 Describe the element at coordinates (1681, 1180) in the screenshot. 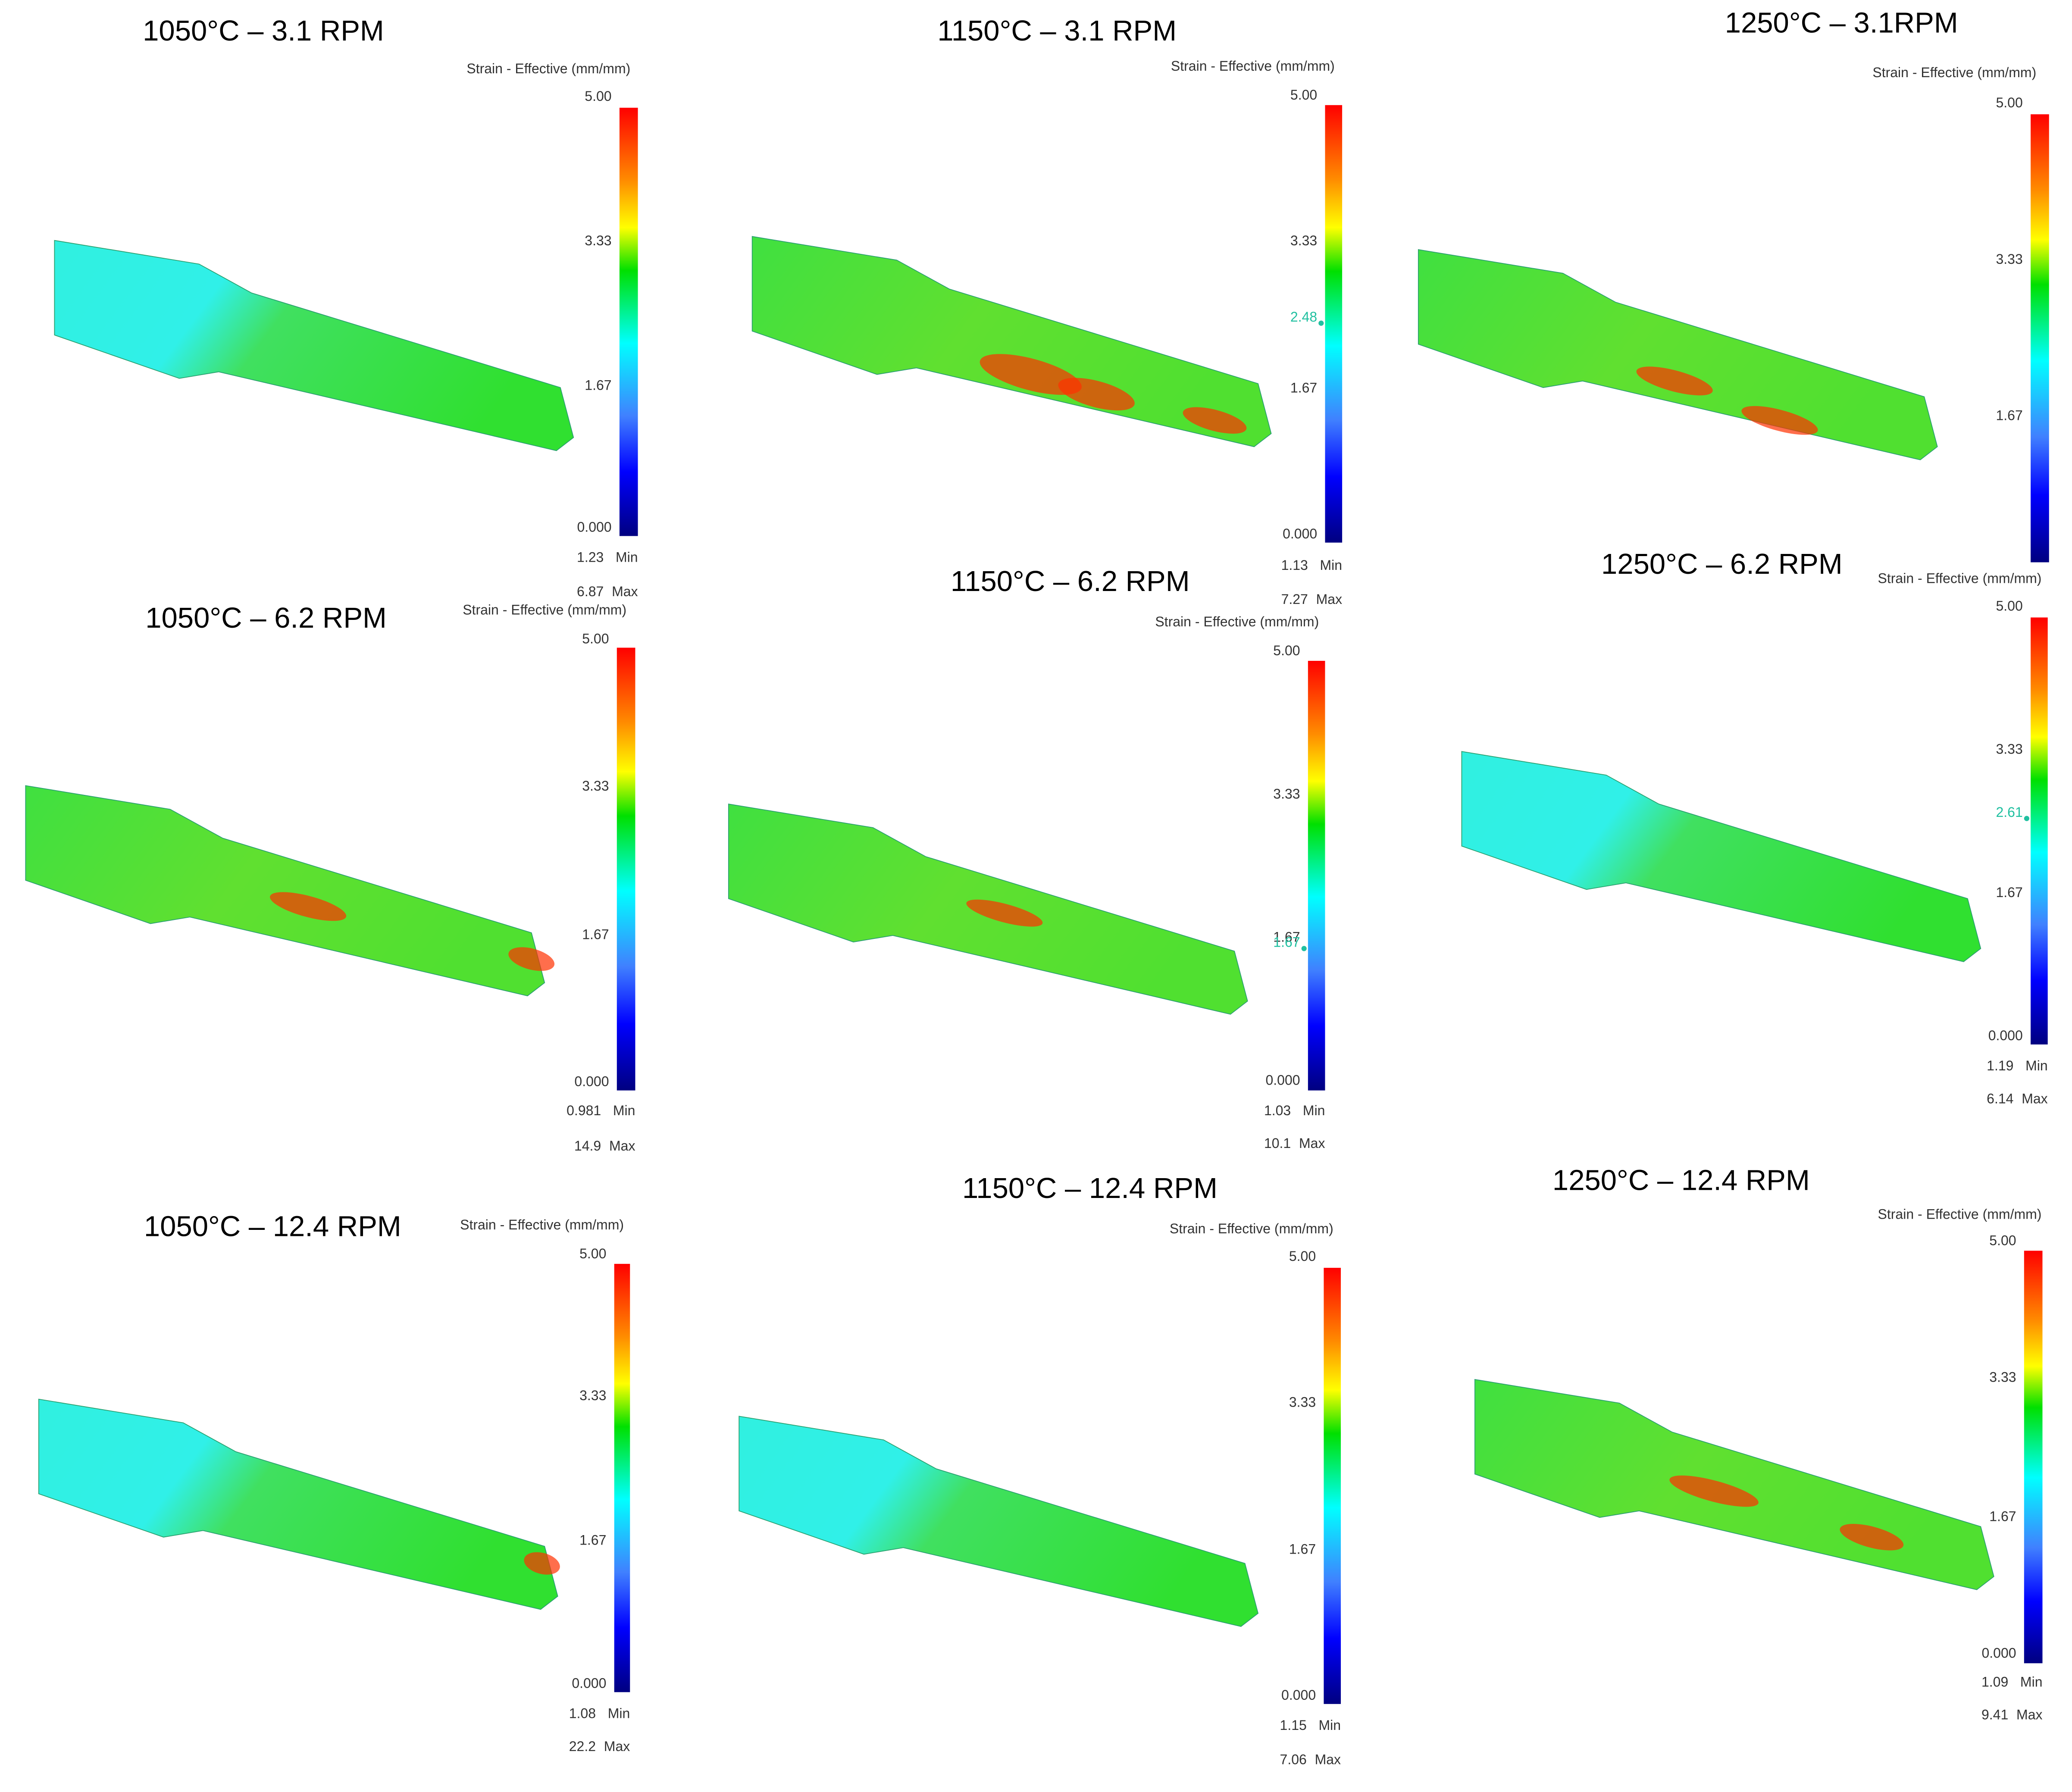

I see `panel-title: 1250°C – 12.4 RPM` at that location.